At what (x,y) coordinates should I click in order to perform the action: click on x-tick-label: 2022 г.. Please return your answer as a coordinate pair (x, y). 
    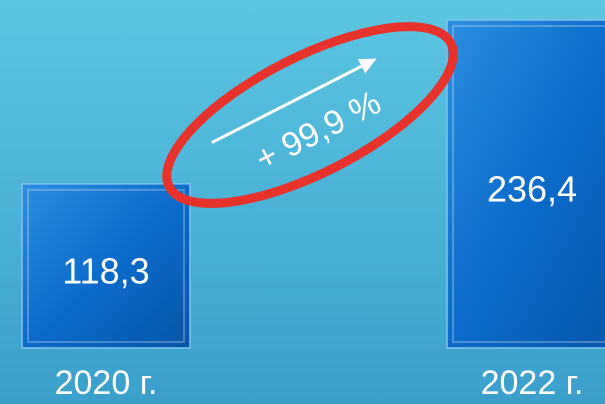
    Looking at the image, I should click on (532, 383).